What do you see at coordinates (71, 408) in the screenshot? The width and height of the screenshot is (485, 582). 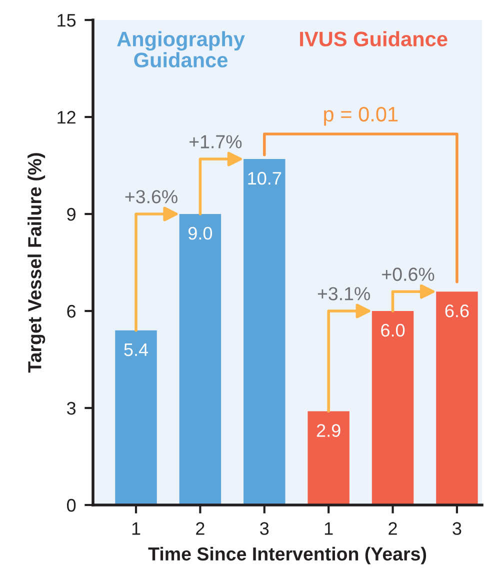 I see `y-tick-label: 3` at bounding box center [71, 408].